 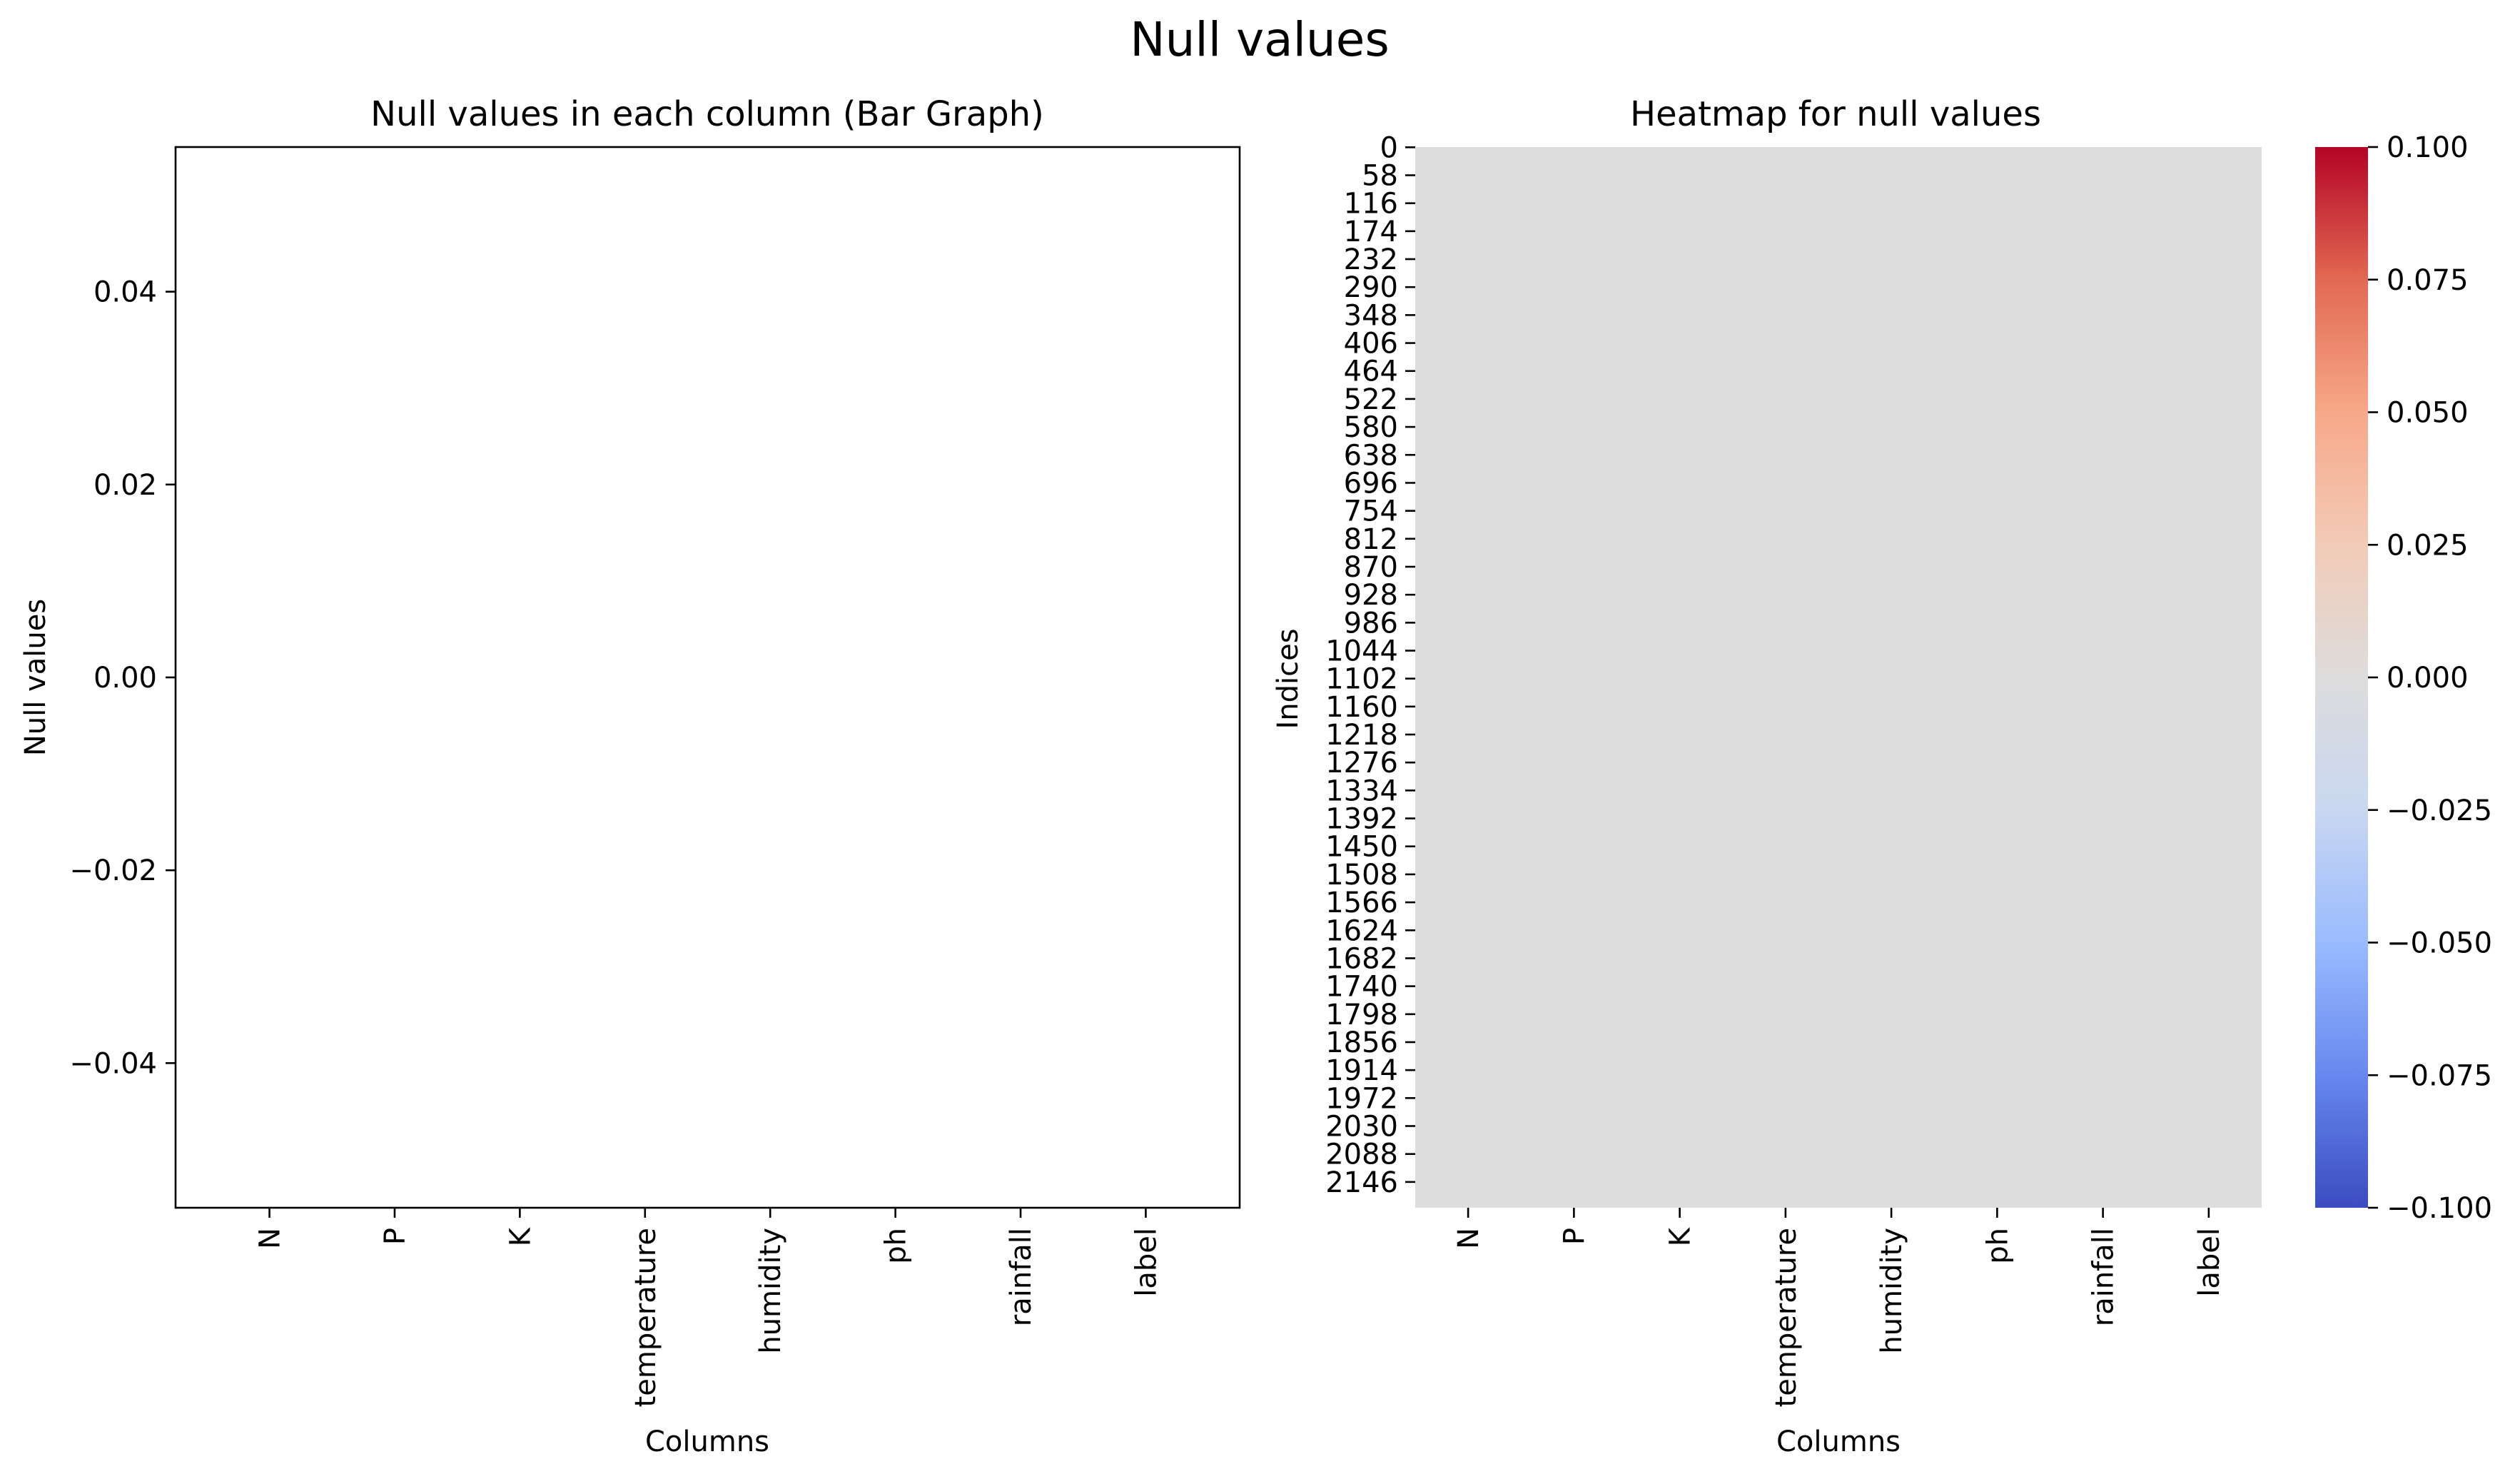 I want to click on bar-y-axis-label: Null values, so click(x=35, y=677).